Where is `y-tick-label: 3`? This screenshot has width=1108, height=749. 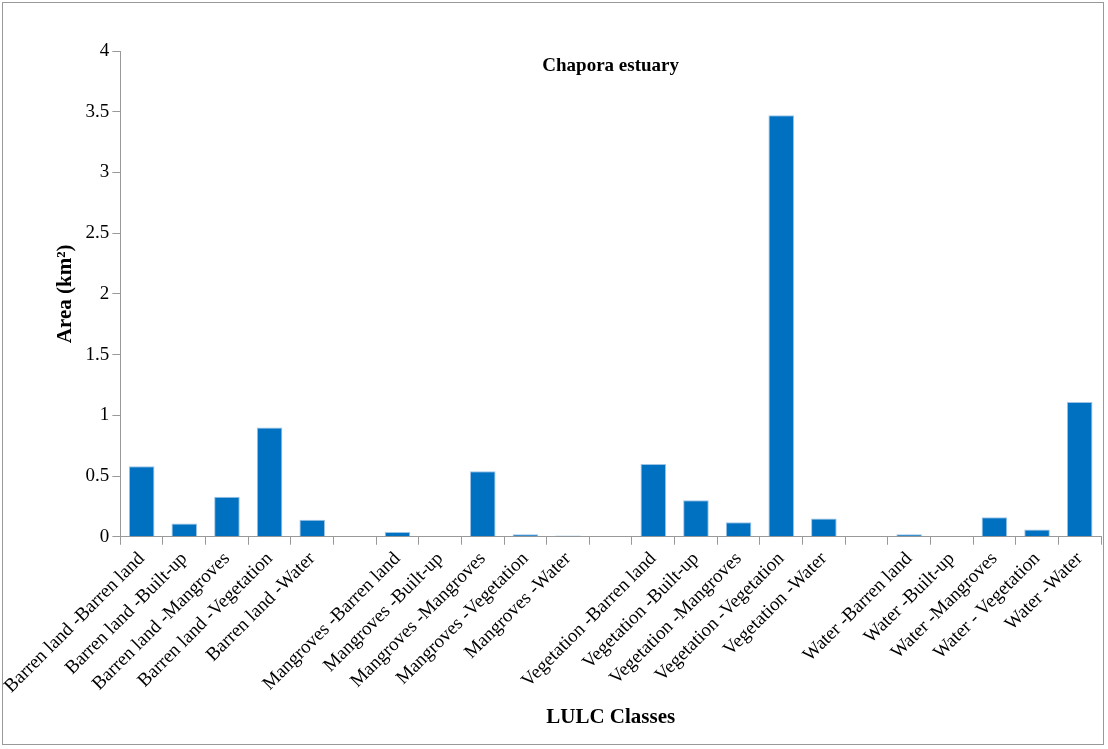
y-tick-label: 3 is located at coordinates (104, 171).